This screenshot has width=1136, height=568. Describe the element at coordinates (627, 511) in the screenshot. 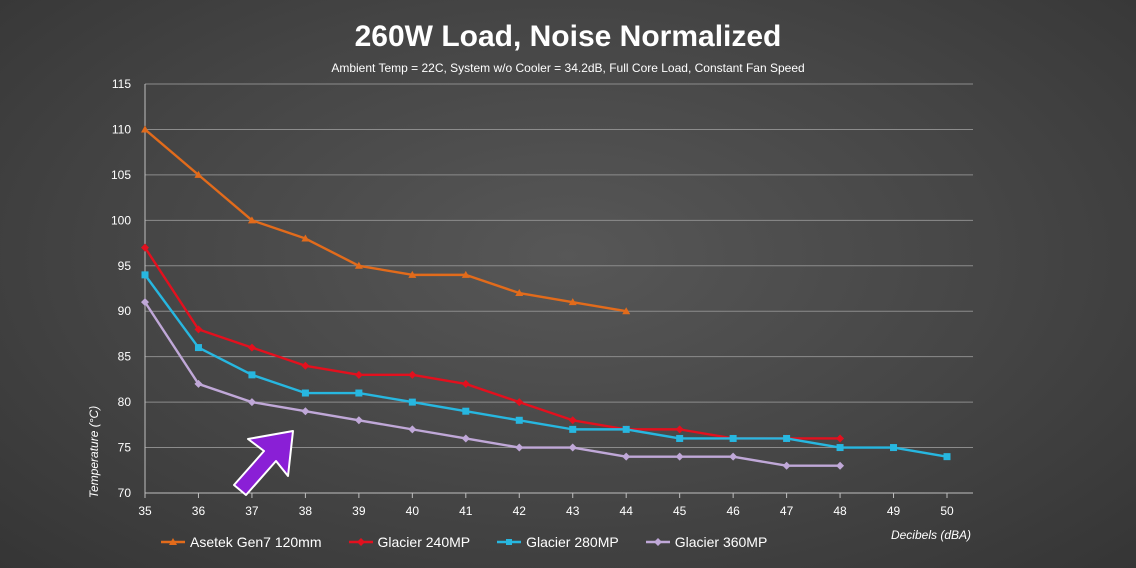

I see `x-tick-label-44: 44` at that location.